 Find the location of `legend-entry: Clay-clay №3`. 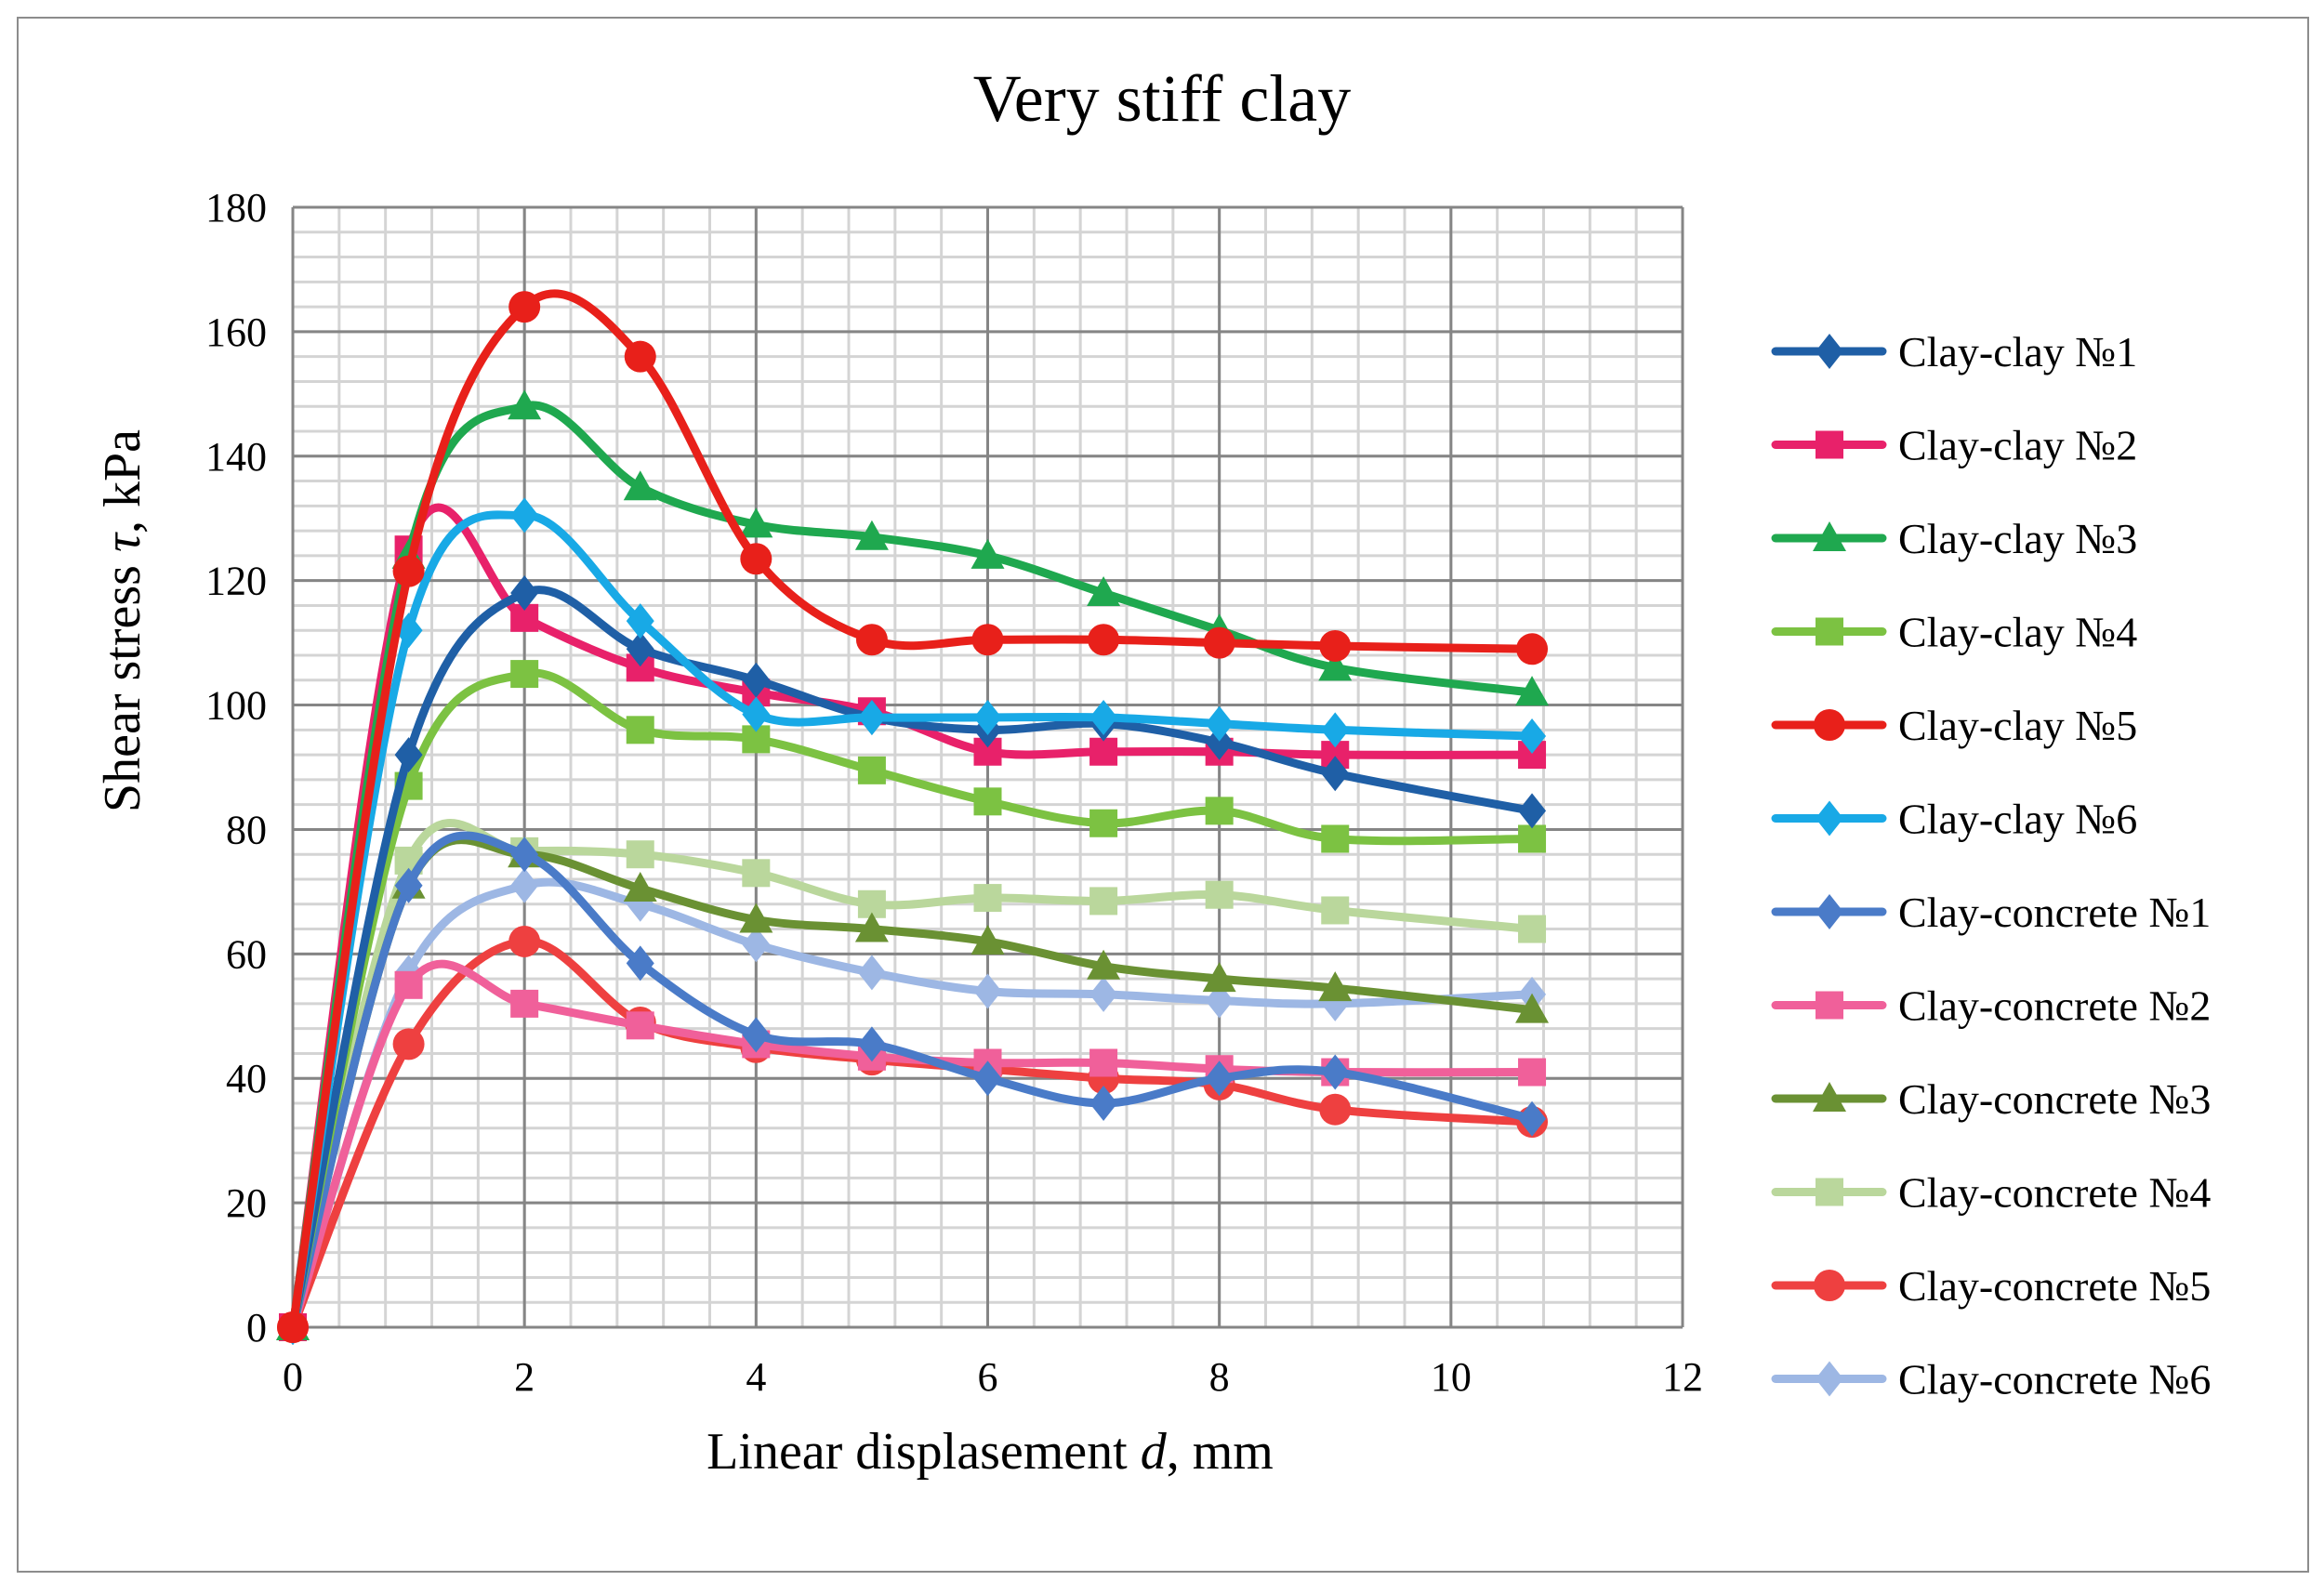

legend-entry: Clay-clay №3 is located at coordinates (1954, 538).